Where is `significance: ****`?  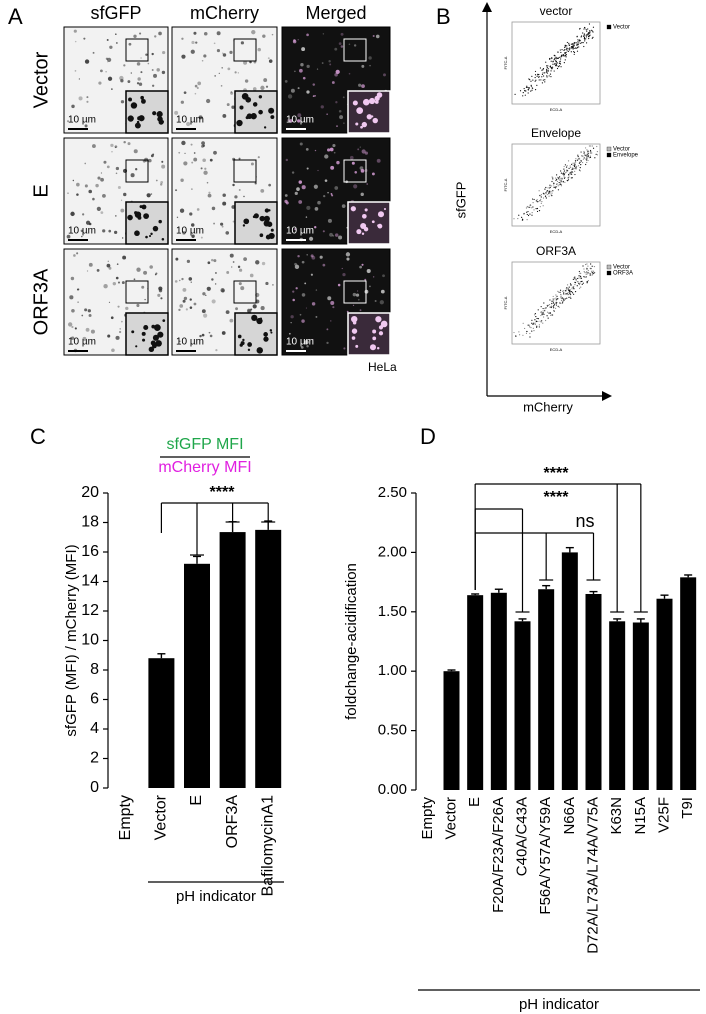 significance: **** is located at coordinates (223, 492).